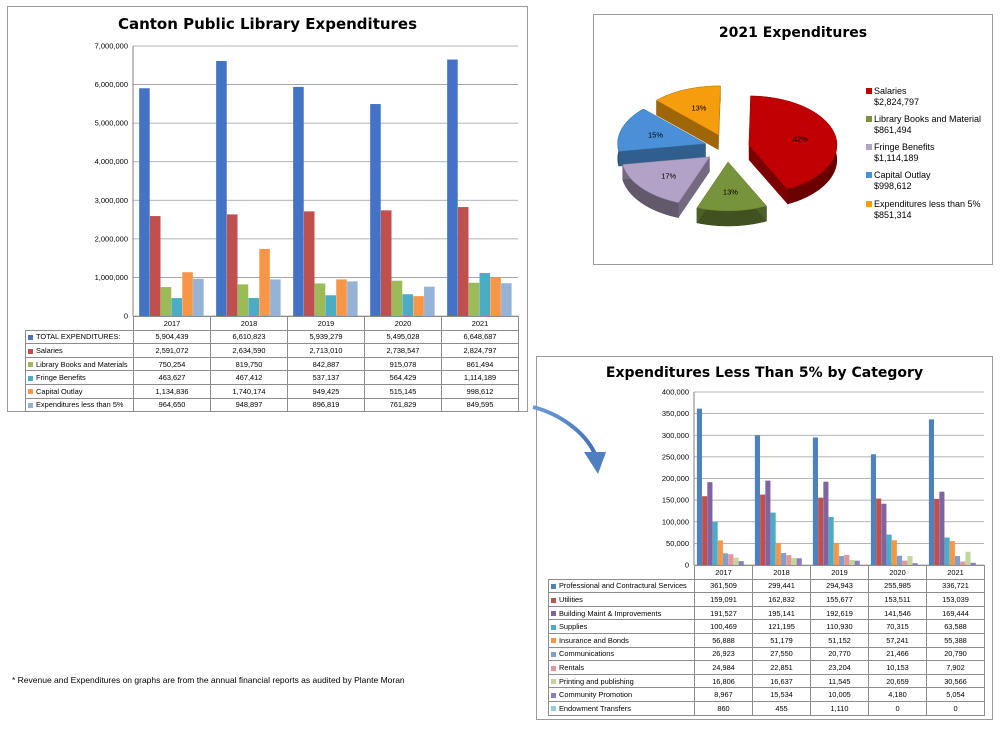 This screenshot has width=1005, height=729. What do you see at coordinates (326, 405) in the screenshot?
I see `data-value: 896,819` at bounding box center [326, 405].